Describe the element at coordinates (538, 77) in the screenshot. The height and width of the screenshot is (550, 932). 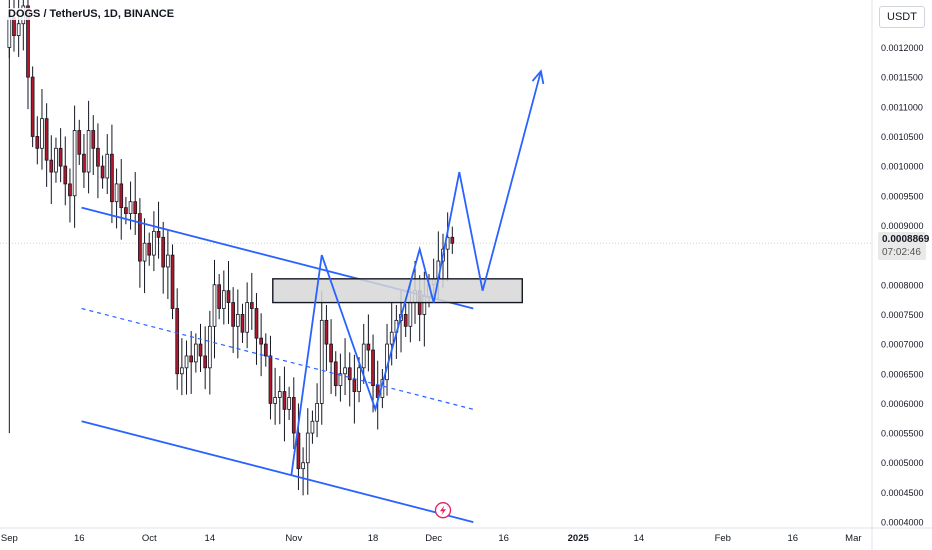
I see `projection-arrowhead` at that location.